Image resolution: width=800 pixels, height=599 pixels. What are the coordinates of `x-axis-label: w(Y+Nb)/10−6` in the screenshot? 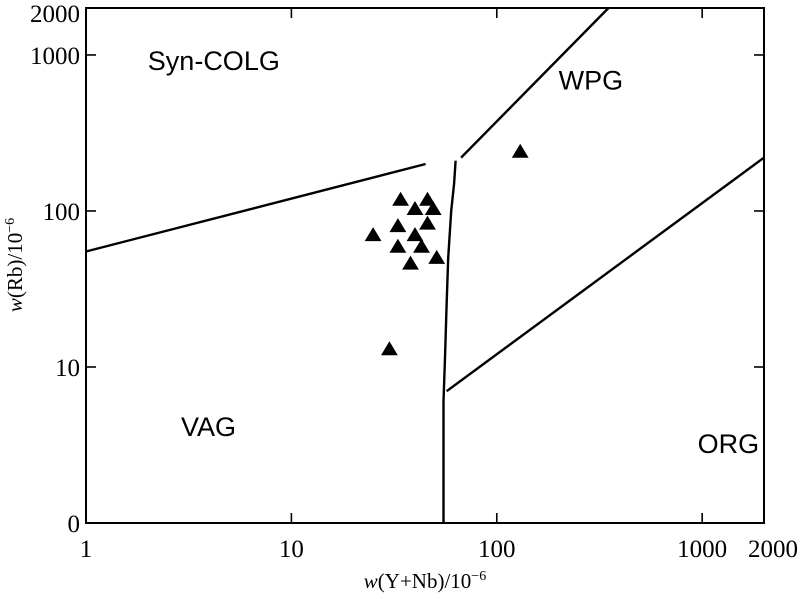 It's located at (425, 581).